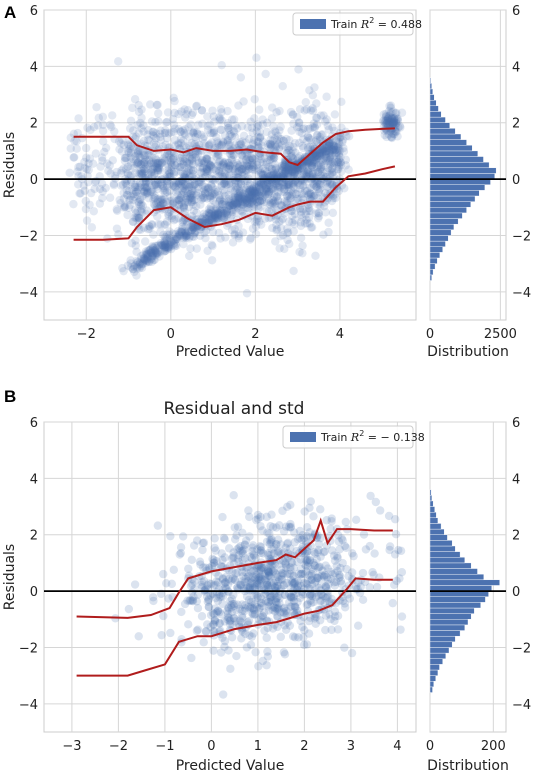 This screenshot has height=774, width=536. What do you see at coordinates (430, 277) in the screenshot?
I see `panel-a-hist-bar` at bounding box center [430, 277].